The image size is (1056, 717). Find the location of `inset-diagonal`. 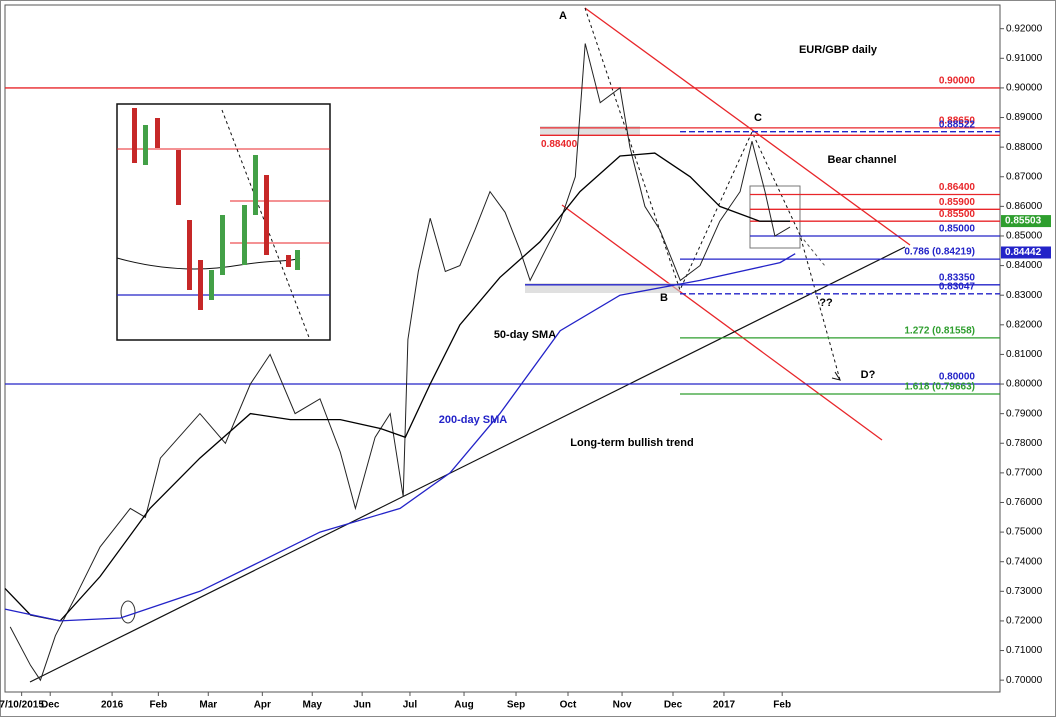

inset-diagonal is located at coordinates (266, 225).